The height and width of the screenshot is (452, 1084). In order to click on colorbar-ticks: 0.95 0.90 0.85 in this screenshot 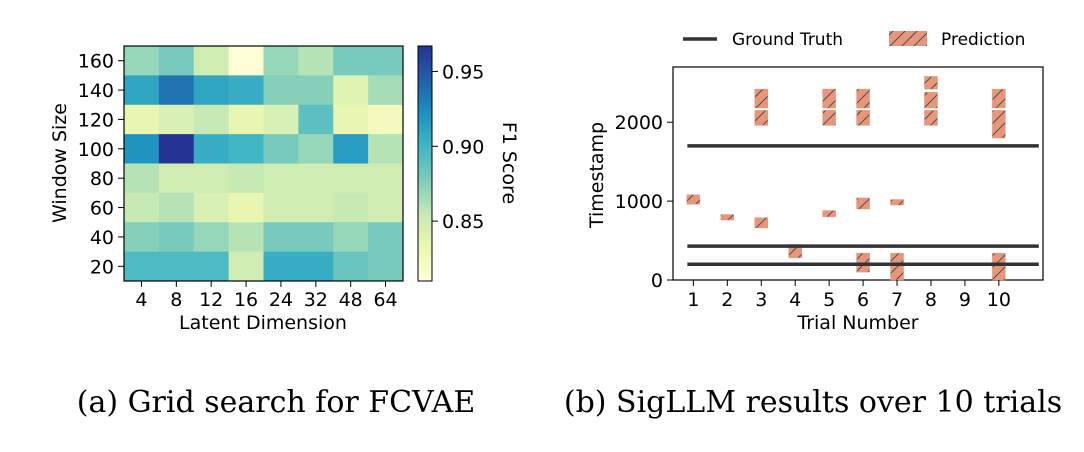, I will do `click(458, 147)`.